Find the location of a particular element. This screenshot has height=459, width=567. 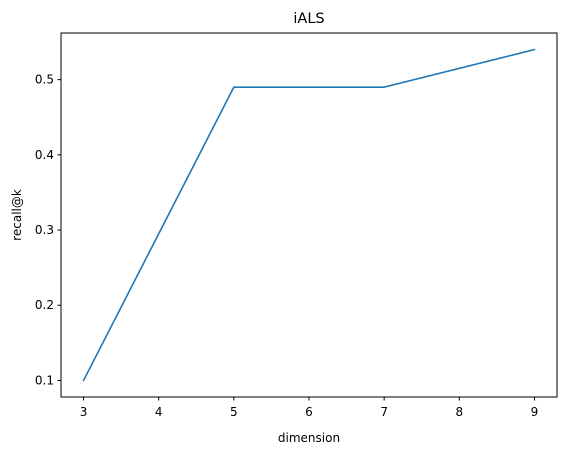

x-tick-label: 5 is located at coordinates (234, 412).